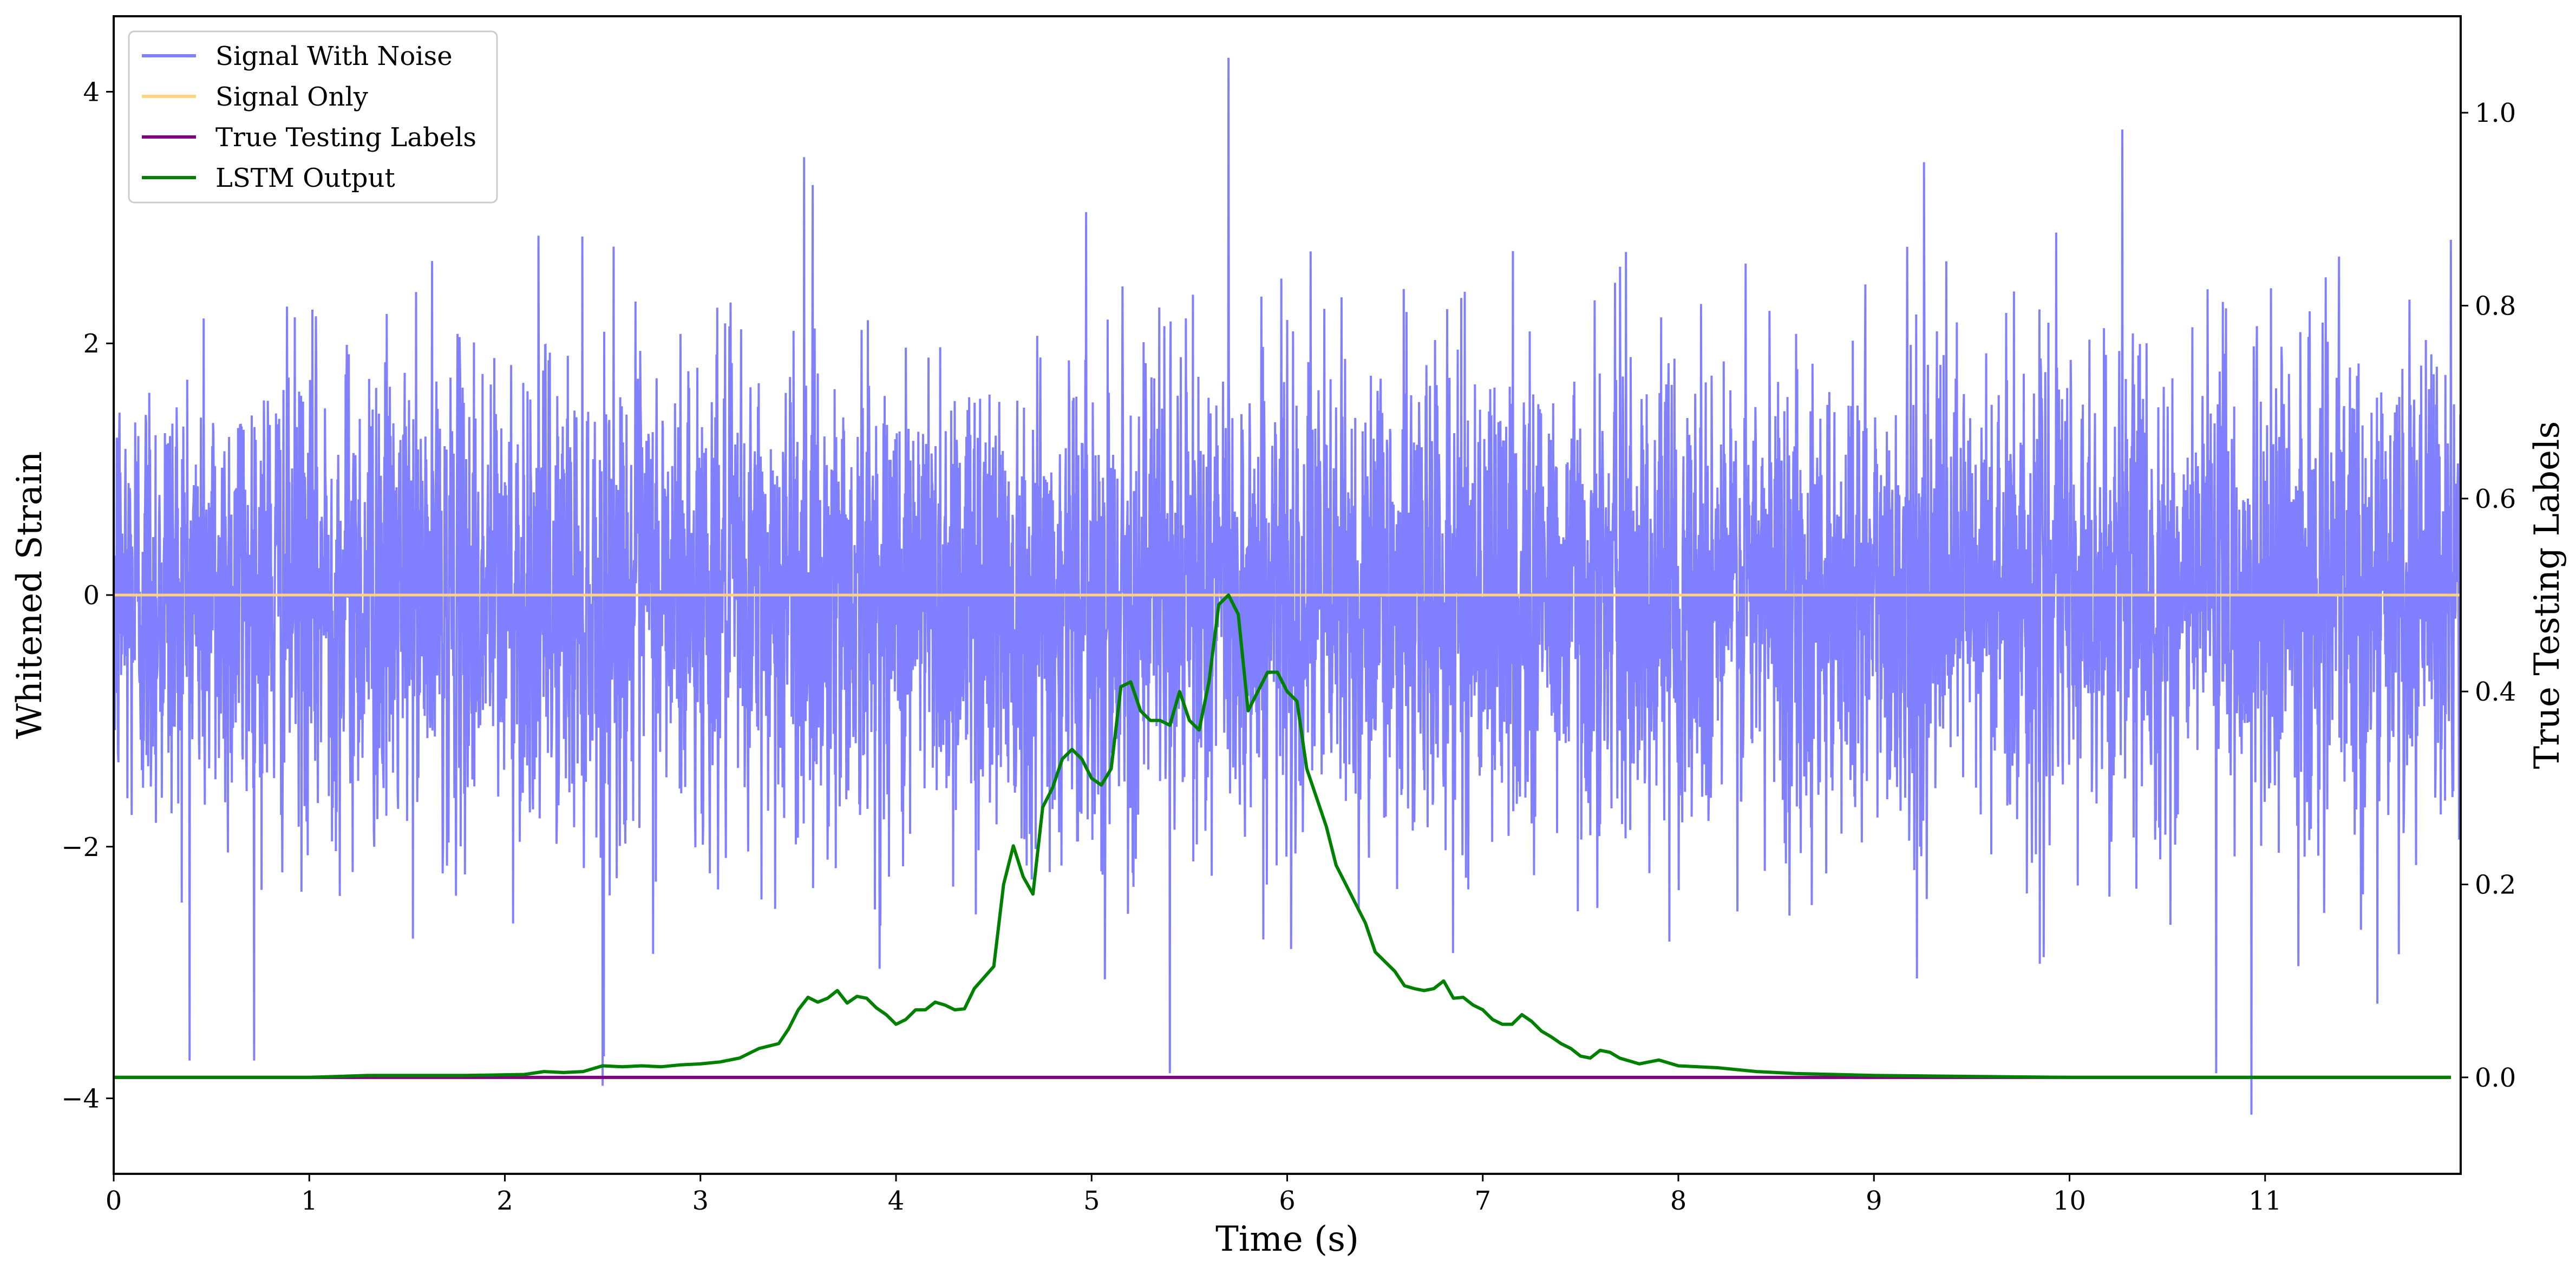 This screenshot has height=1274, width=2576. What do you see at coordinates (2495, 499) in the screenshot?
I see `y-right-tick-label: 0.6` at bounding box center [2495, 499].